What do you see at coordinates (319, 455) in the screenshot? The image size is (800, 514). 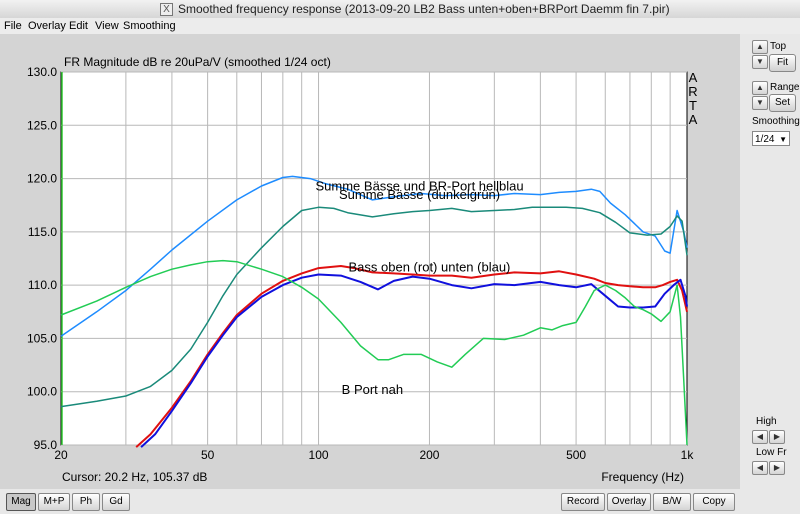 I see `x-tick-label: 100` at bounding box center [319, 455].